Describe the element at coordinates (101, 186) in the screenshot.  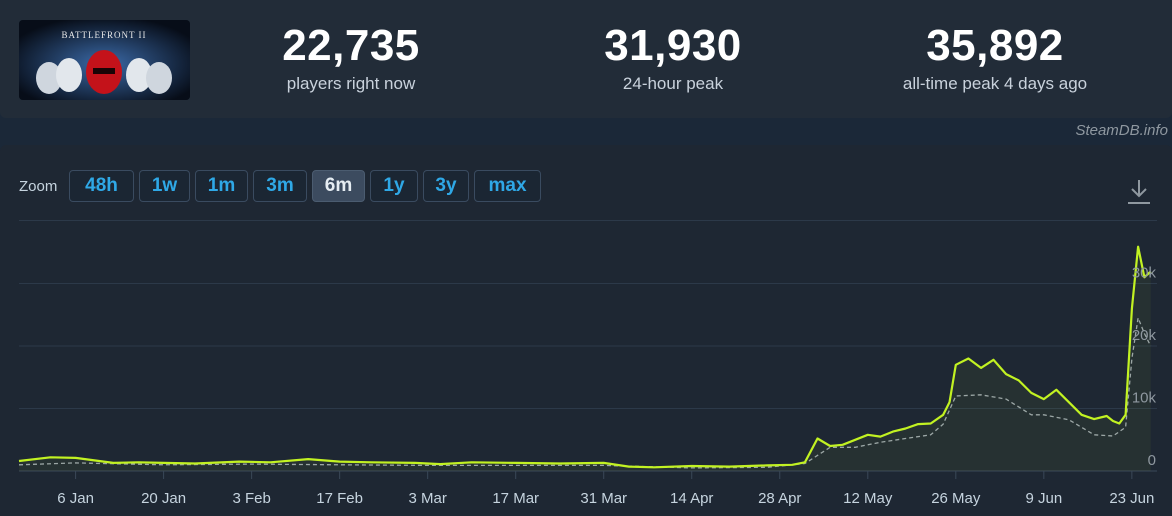
I see `zoom-button-48h: 48h` at that location.